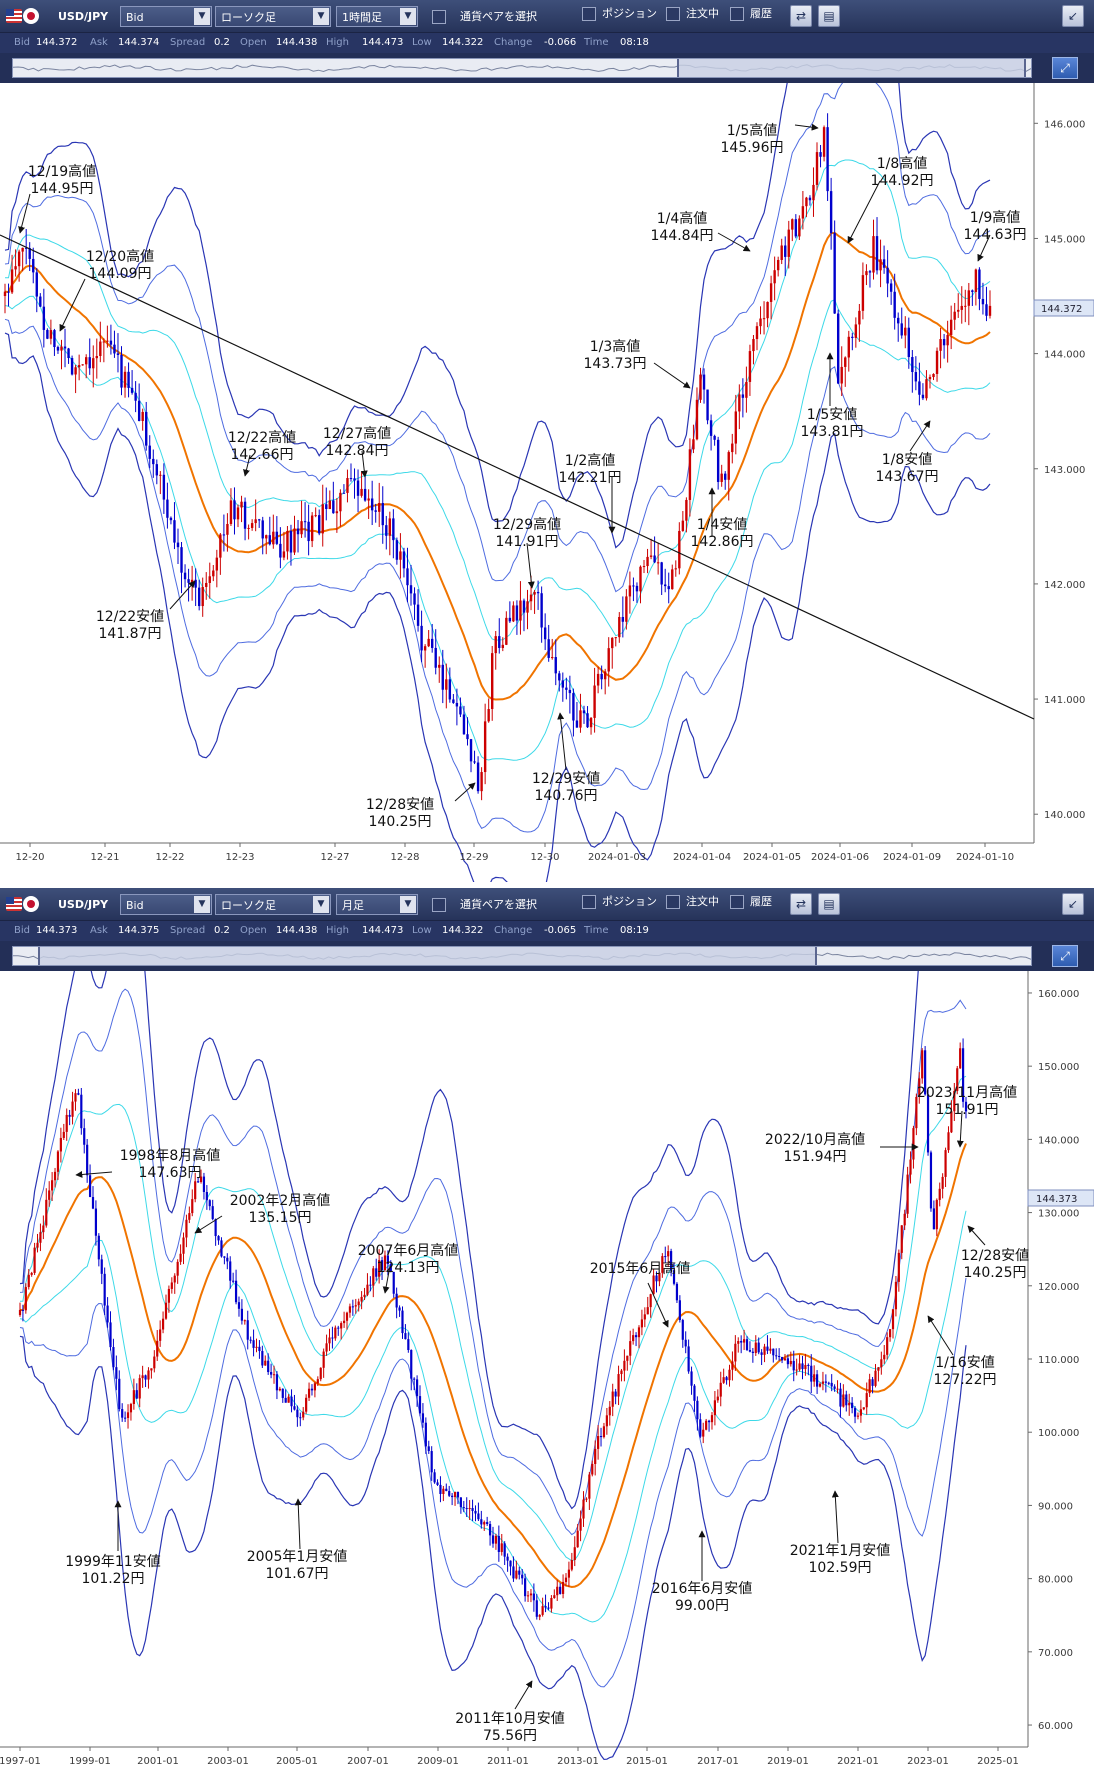  I want to click on x-axis-tick-label: 2019-01, so click(788, 1761).